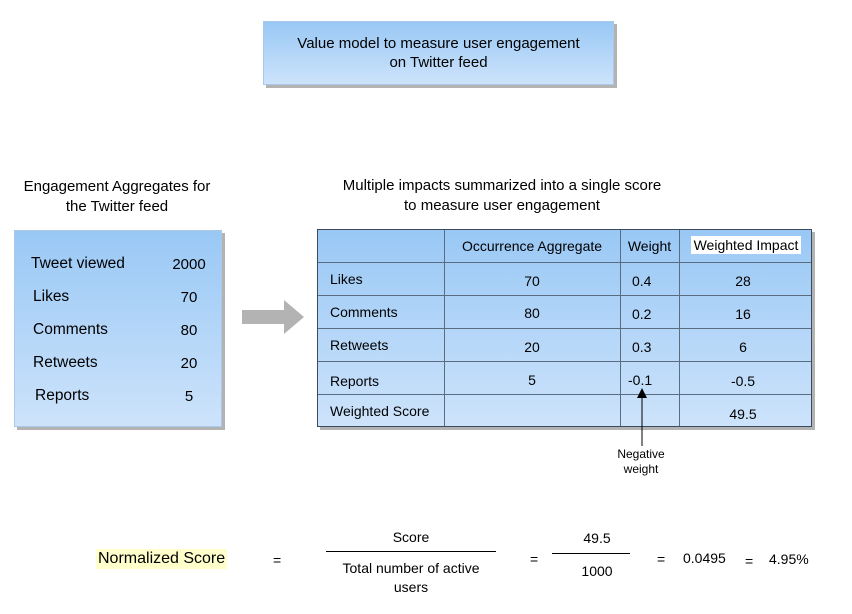  Describe the element at coordinates (273, 317) in the screenshot. I see `right-arrow-icon` at that location.